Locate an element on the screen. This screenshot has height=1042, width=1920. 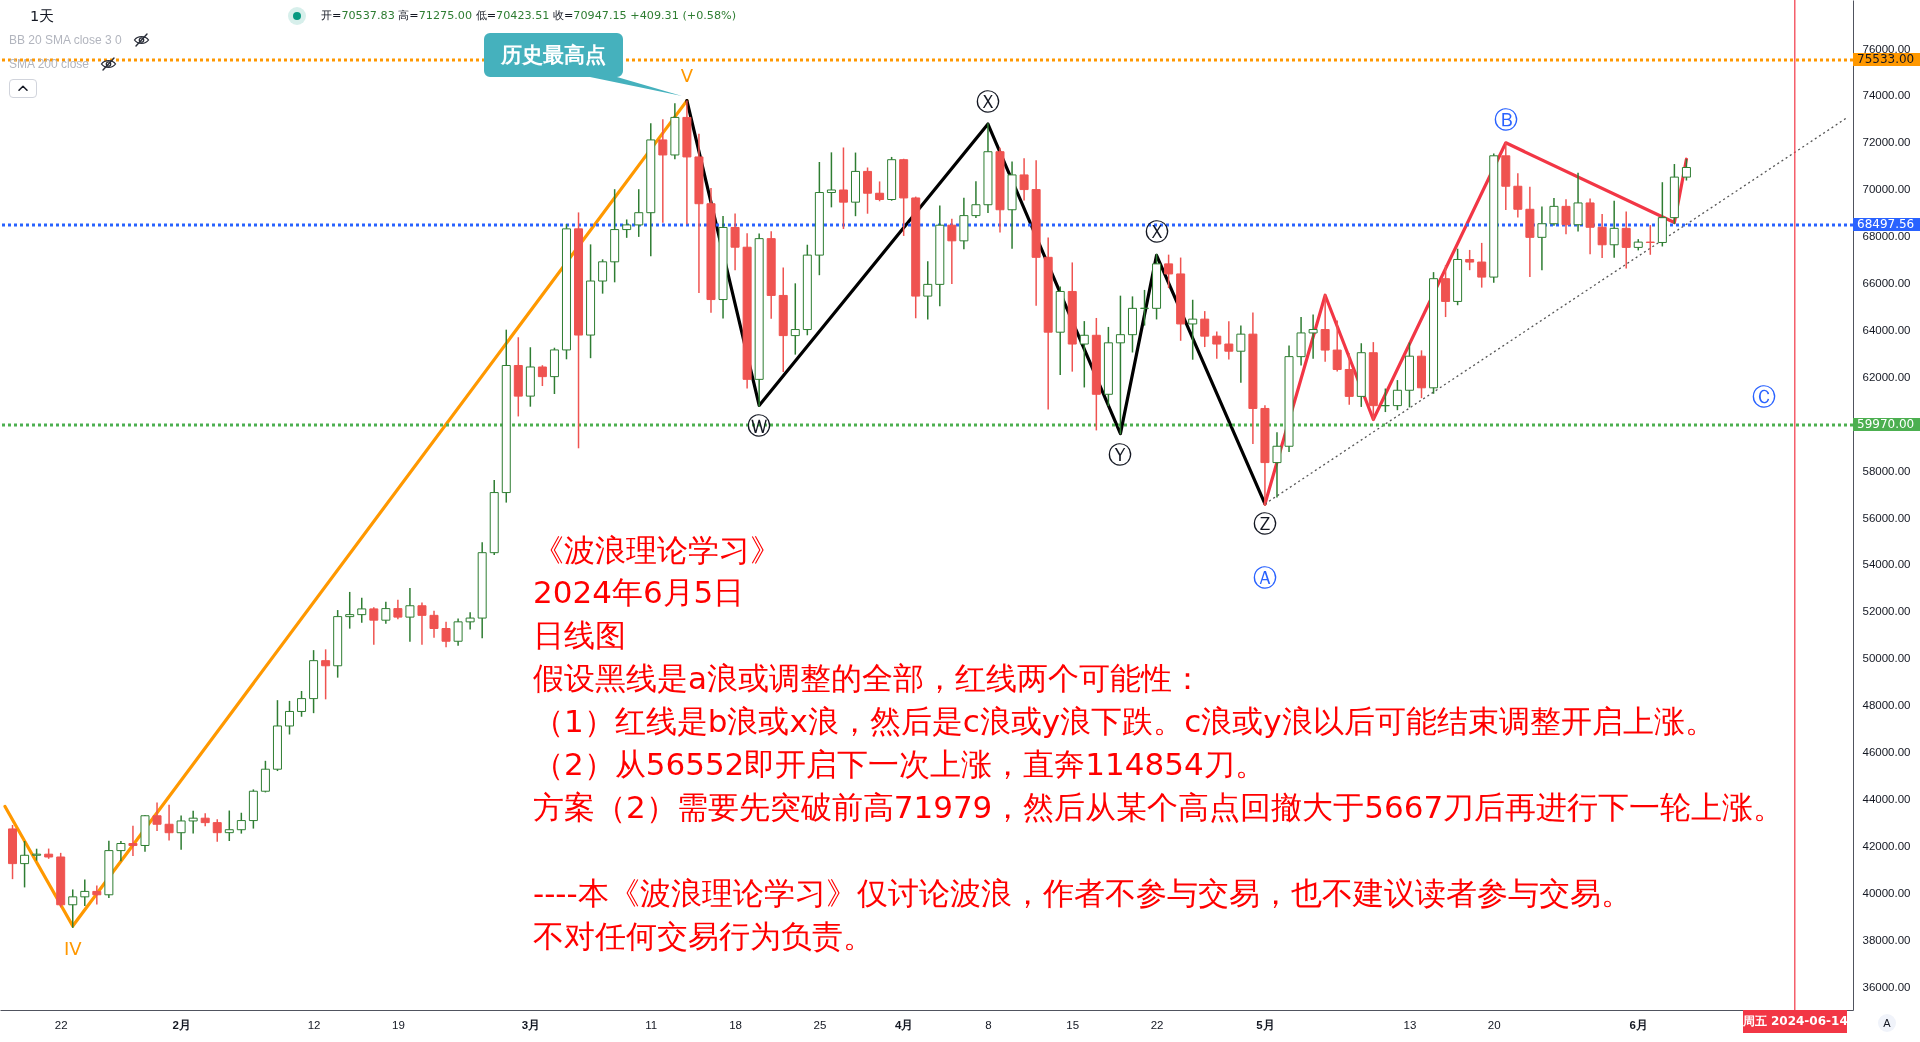
annotation: Ⓒ is located at coordinates (1764, 397).